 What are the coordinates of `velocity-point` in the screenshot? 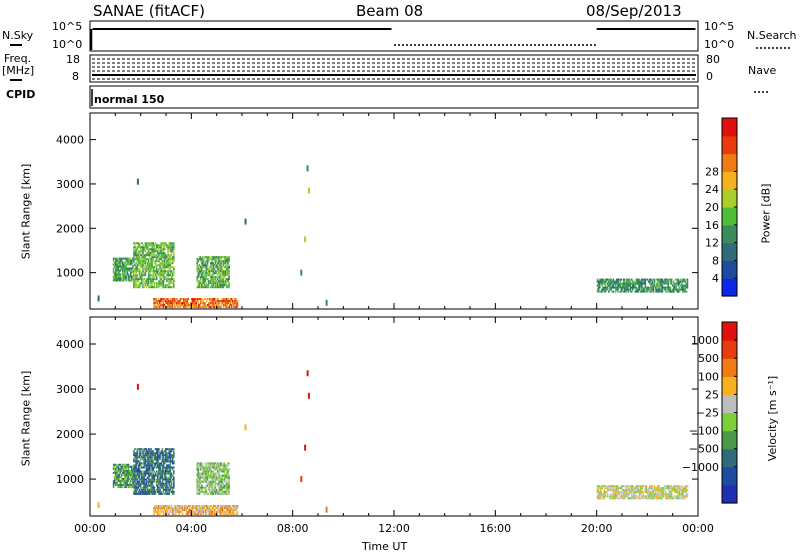 It's located at (301, 479).